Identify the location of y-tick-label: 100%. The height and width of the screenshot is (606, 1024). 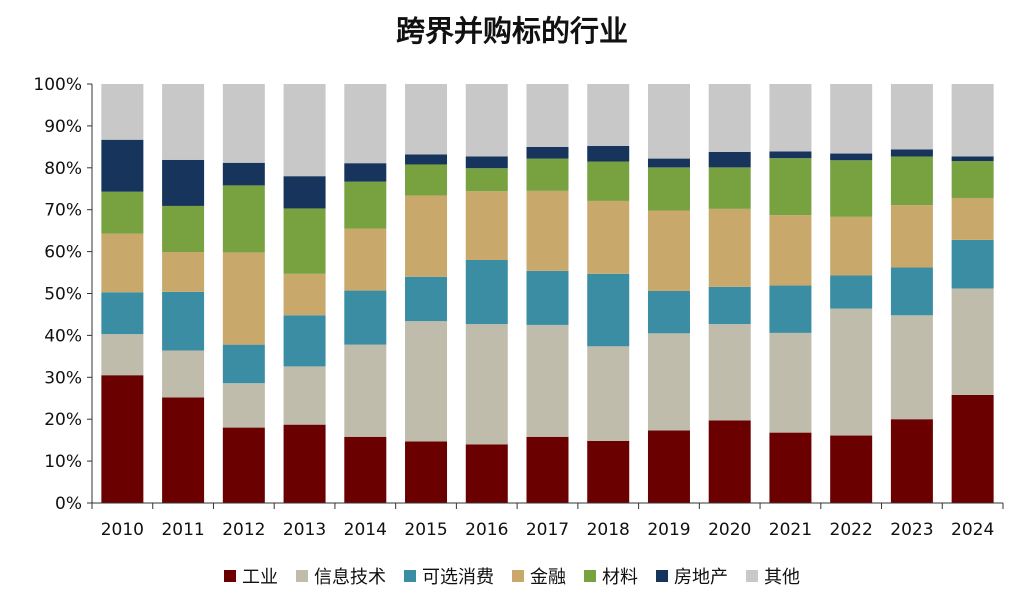
(57, 85).